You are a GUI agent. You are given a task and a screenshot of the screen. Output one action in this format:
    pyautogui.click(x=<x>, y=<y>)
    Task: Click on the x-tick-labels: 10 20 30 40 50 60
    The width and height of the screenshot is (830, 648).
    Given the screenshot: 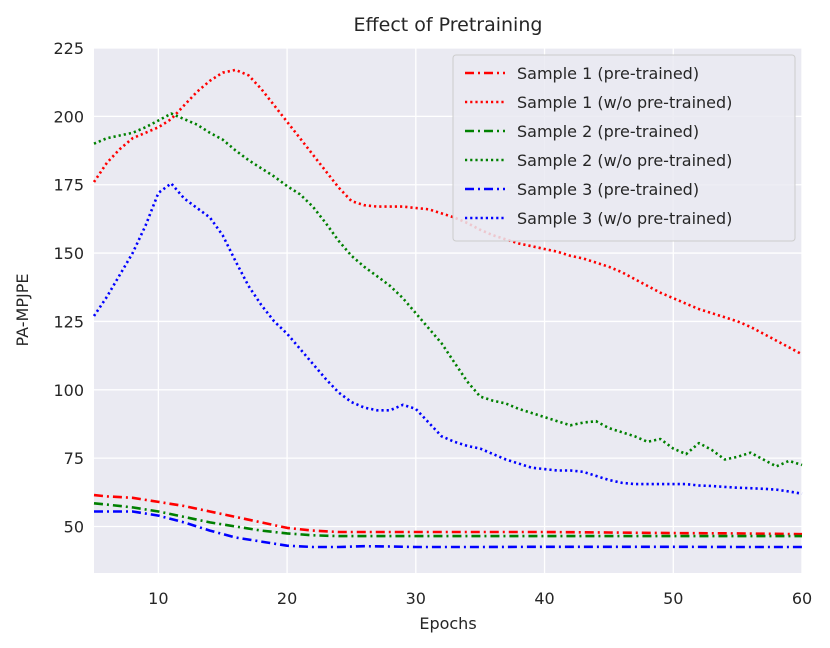 What is the action you would take?
    pyautogui.click(x=480, y=598)
    